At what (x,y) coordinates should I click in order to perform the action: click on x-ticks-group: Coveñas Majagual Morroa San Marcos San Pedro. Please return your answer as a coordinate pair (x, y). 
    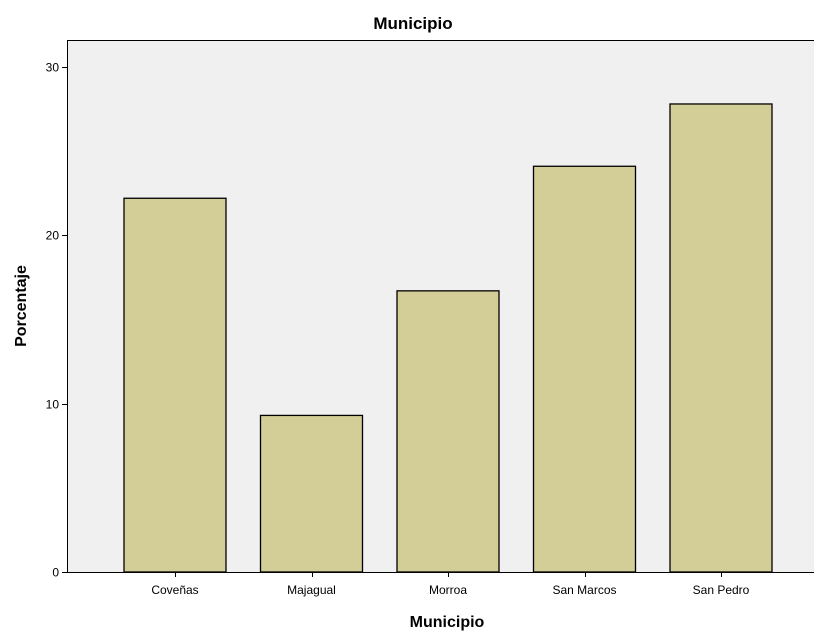
    Looking at the image, I should click on (450, 584).